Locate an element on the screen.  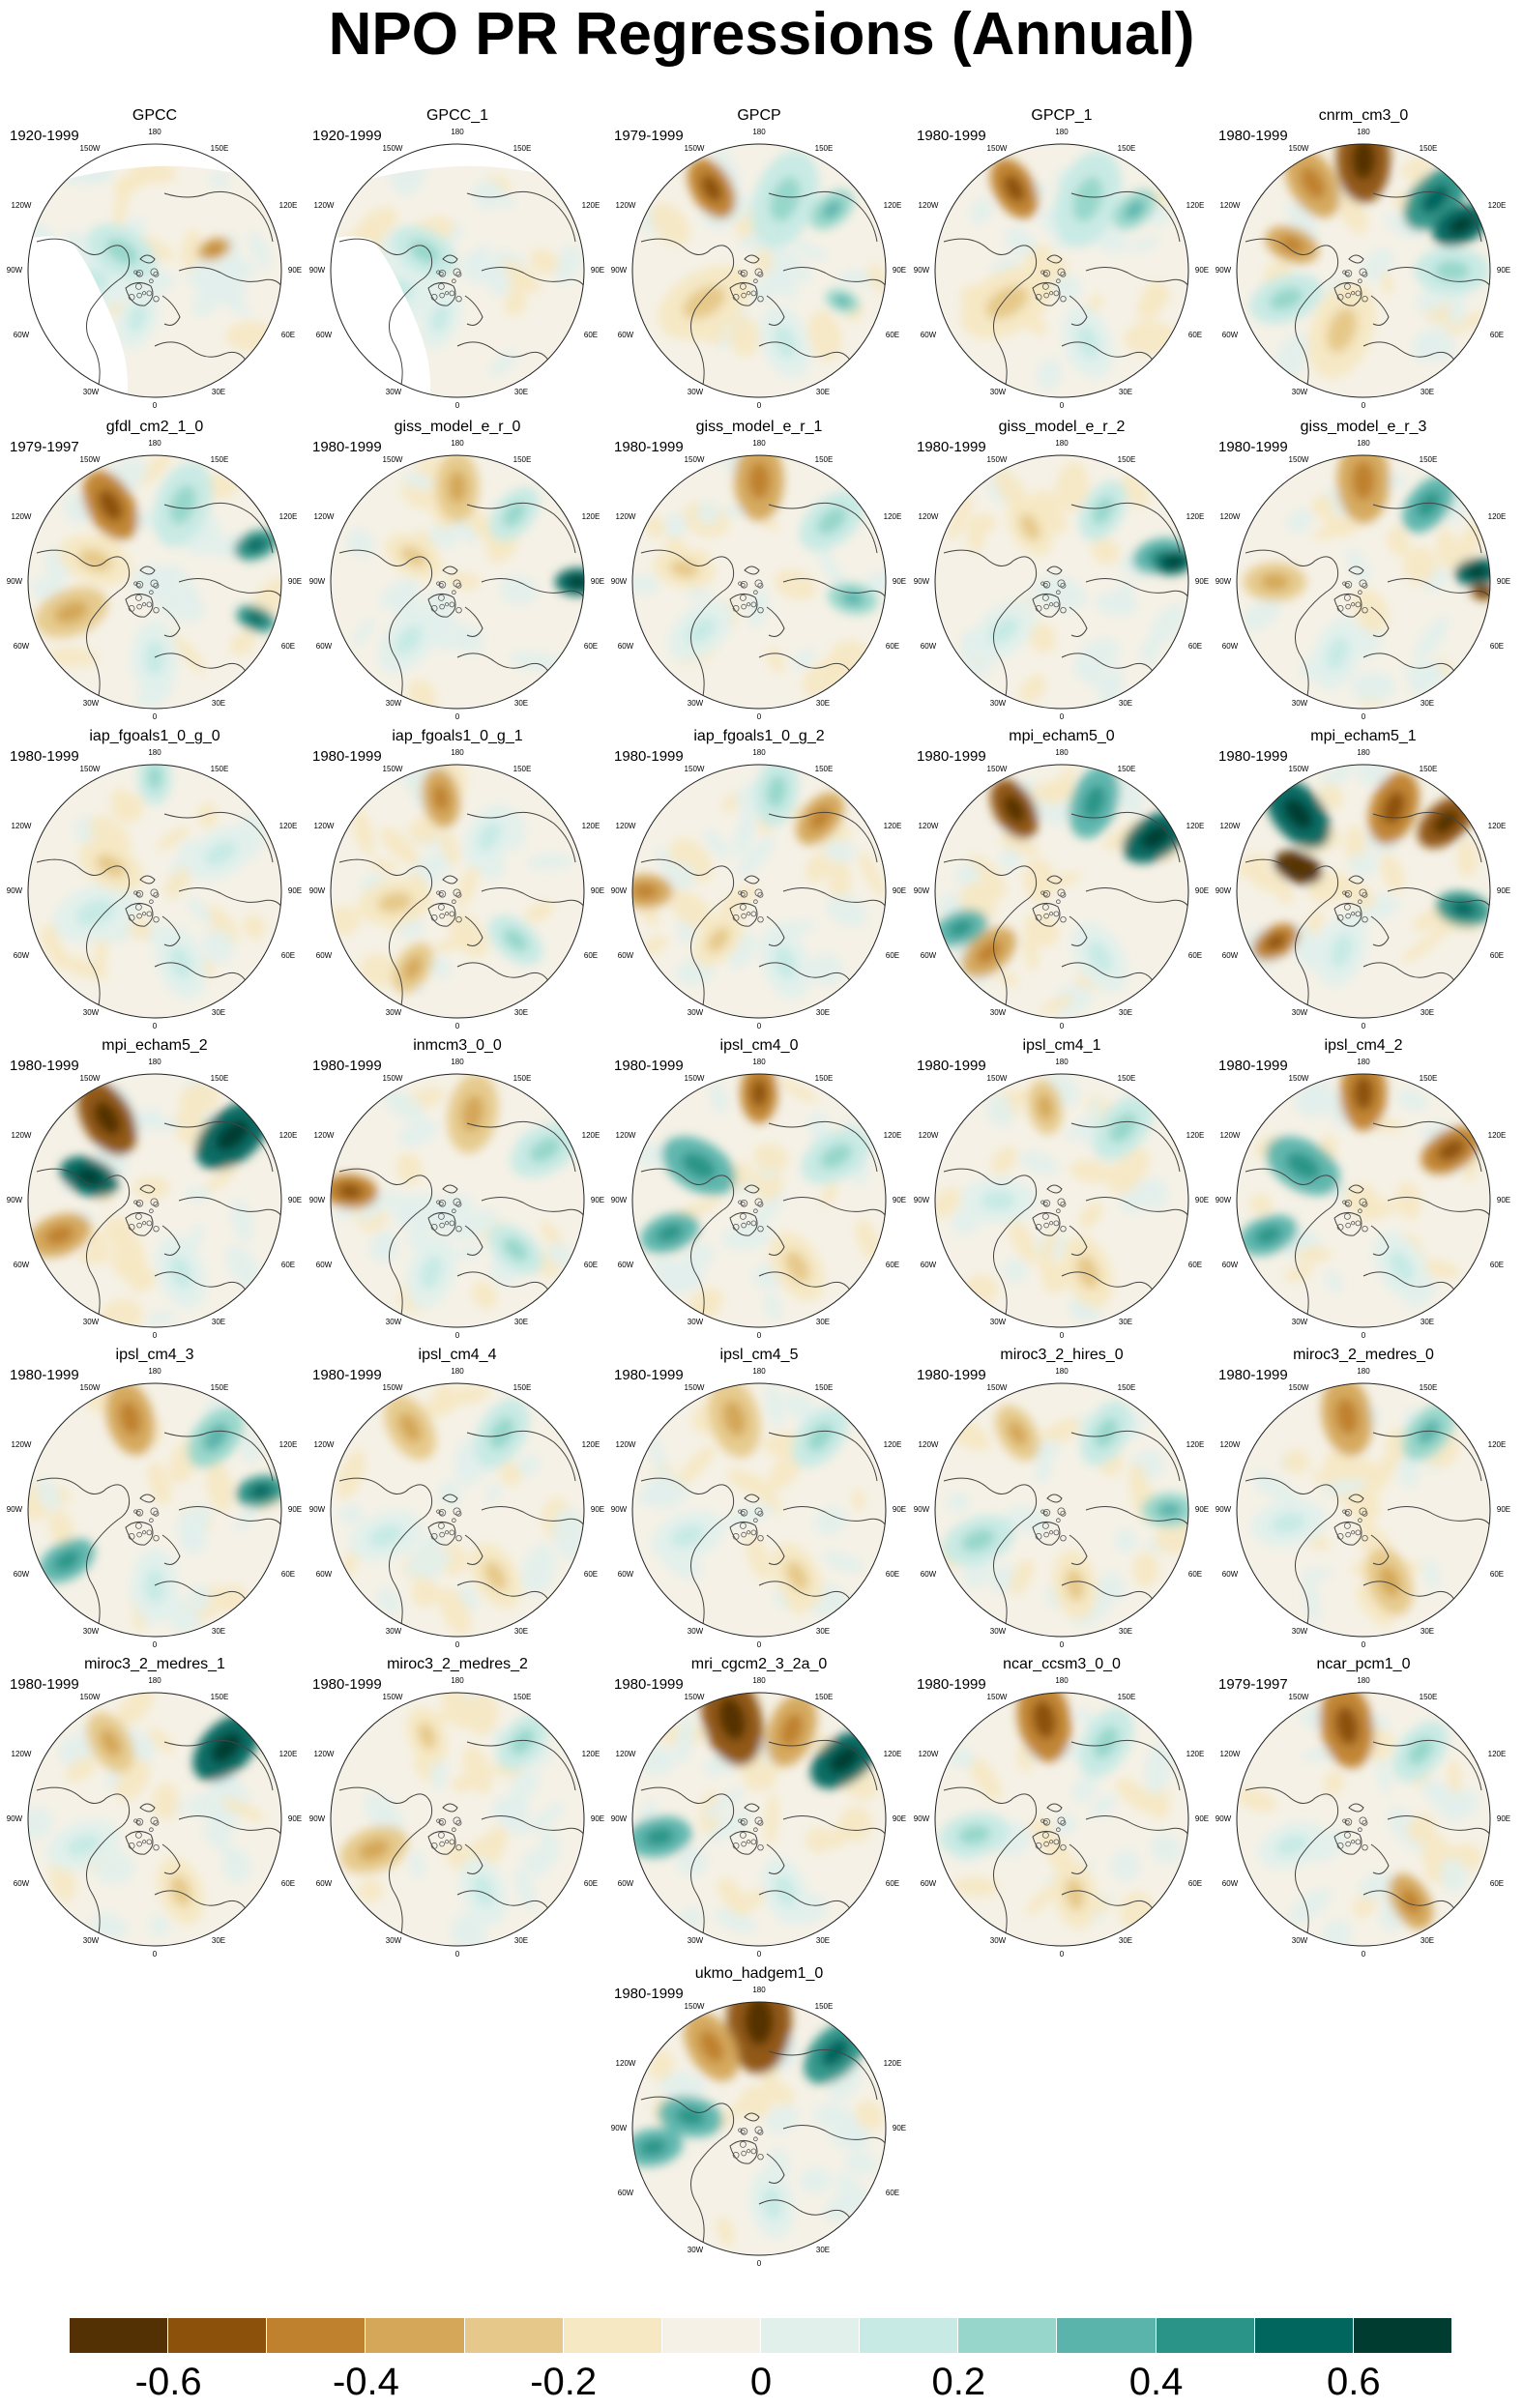
panel-title: mpi_echam5_2 is located at coordinates (155, 1045).